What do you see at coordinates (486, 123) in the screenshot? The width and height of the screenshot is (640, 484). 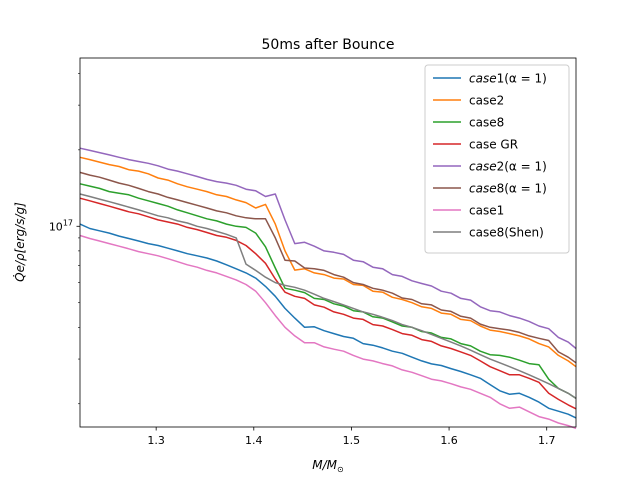 I see `legend-label-3: case8` at bounding box center [486, 123].